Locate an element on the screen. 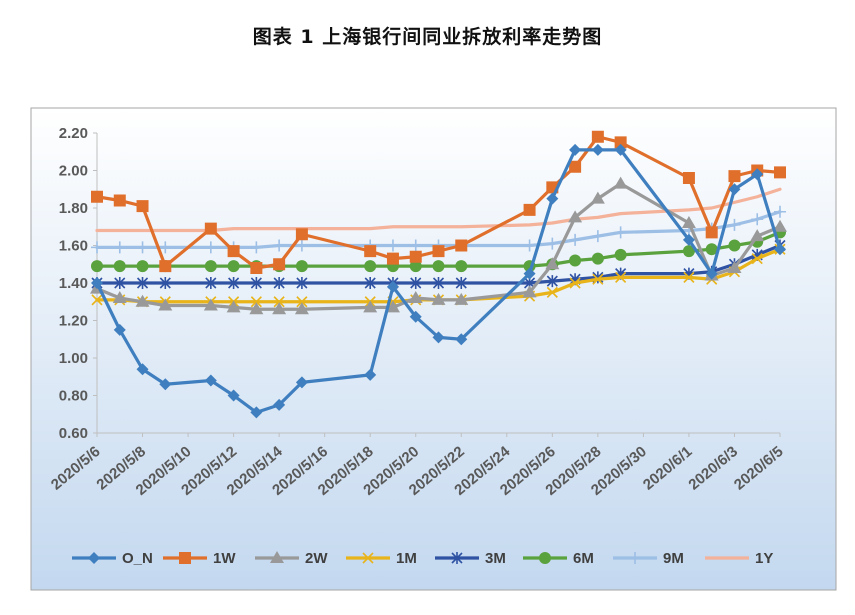 This screenshot has height=615, width=855. legend: O_N 1W 2W 1M 3M 6M 9M 1Y is located at coordinates (422, 558).